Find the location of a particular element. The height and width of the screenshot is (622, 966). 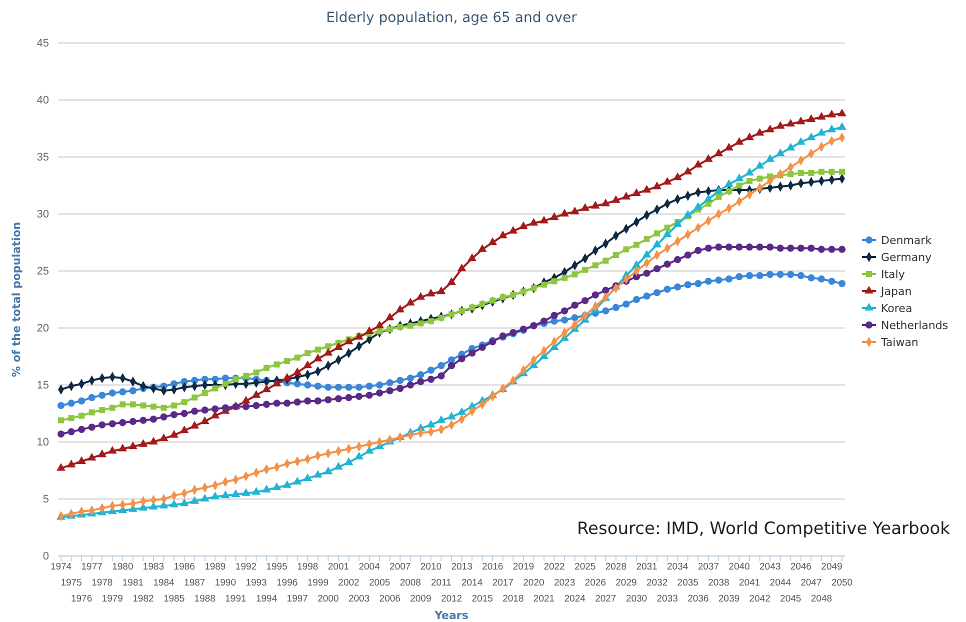

x-tick-label: 2014 is located at coordinates (472, 583).